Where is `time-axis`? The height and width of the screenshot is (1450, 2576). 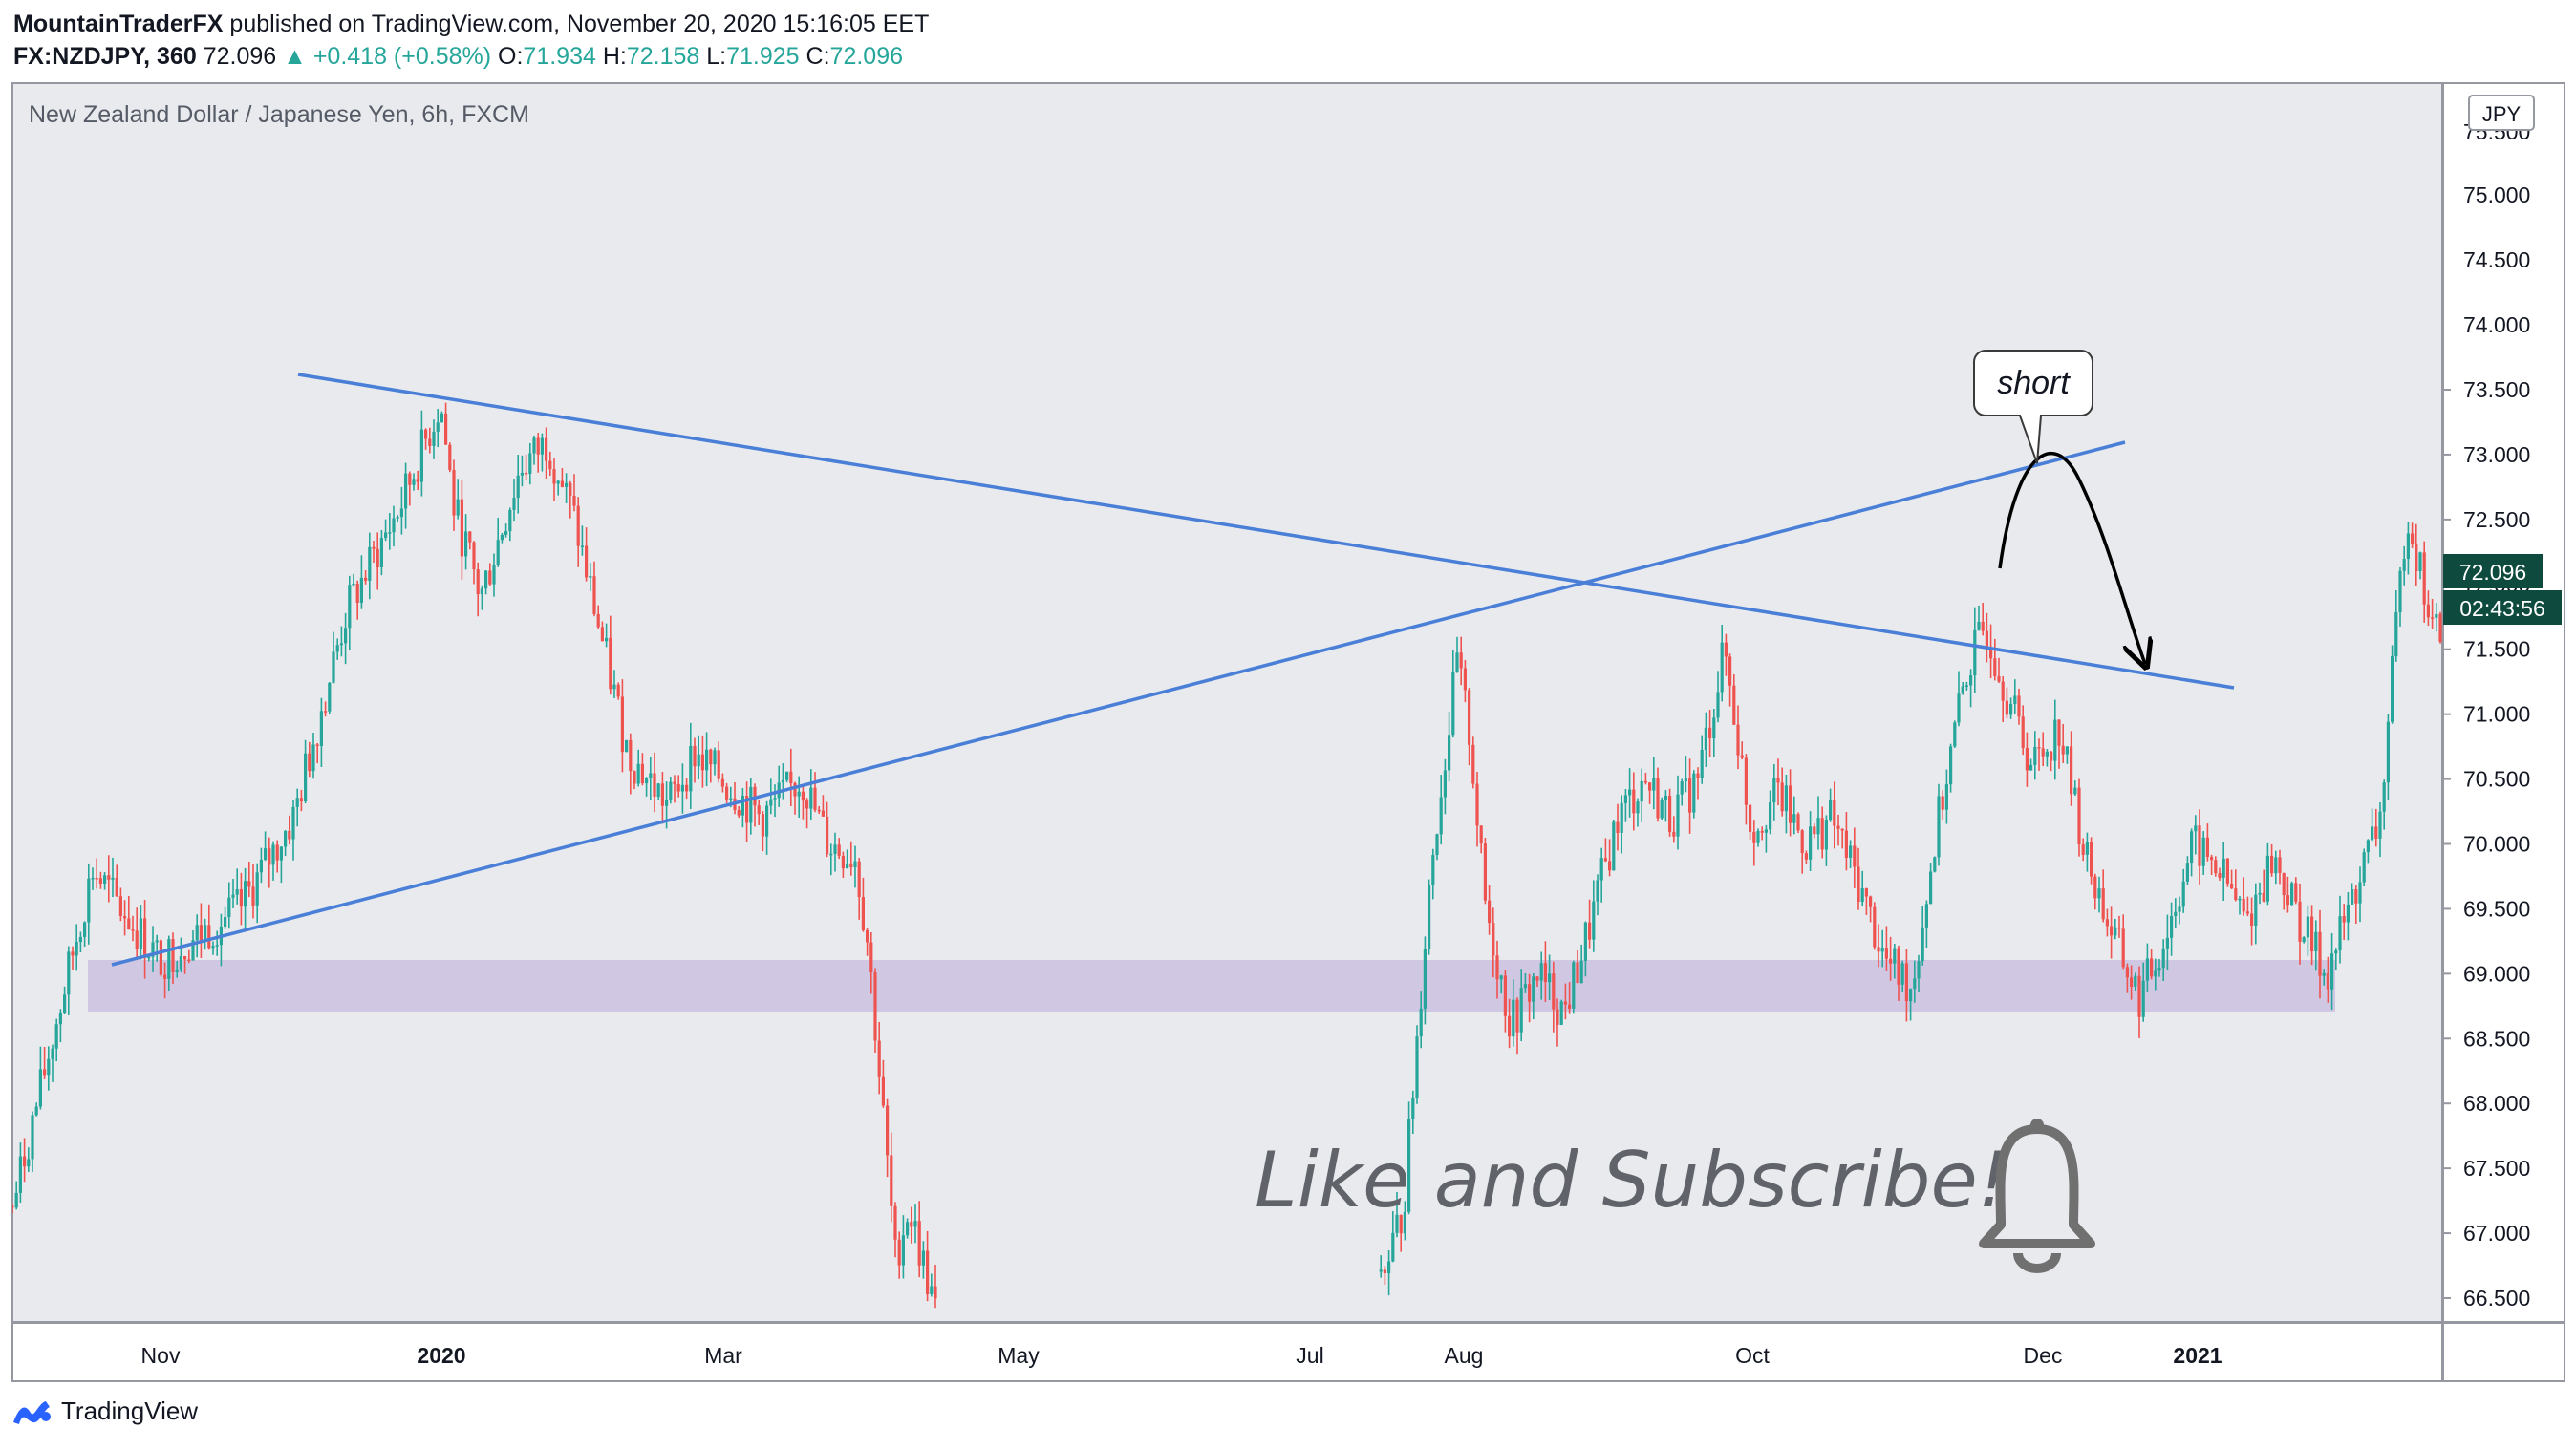 time-axis is located at coordinates (1227, 1352).